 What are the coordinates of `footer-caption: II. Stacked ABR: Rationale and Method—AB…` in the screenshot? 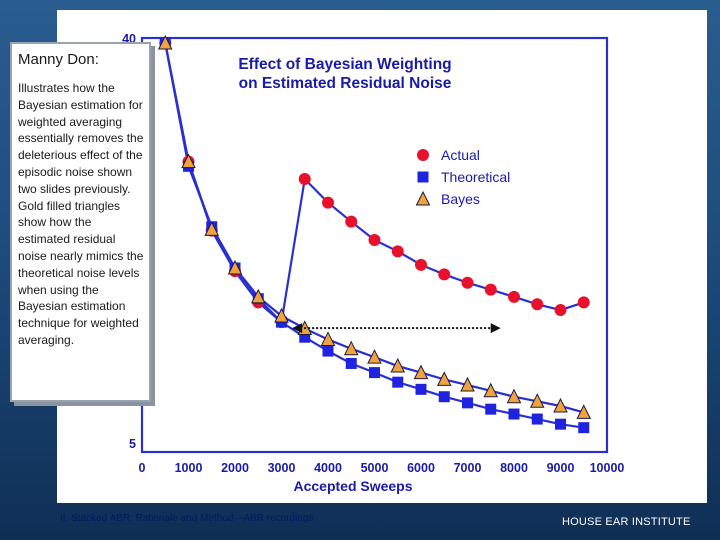 It's located at (187, 518).